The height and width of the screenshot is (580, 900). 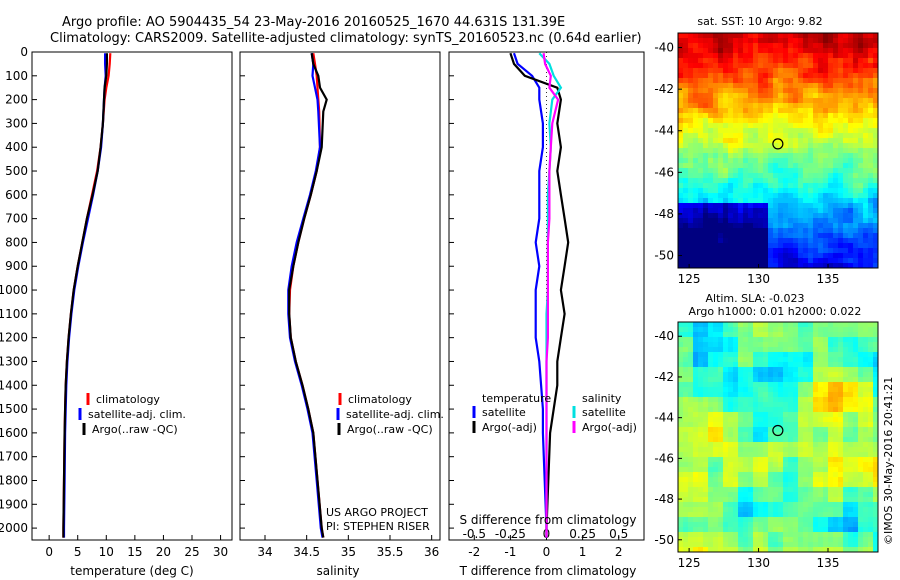 I want to click on x-tick-label: 0, so click(x=49, y=552).